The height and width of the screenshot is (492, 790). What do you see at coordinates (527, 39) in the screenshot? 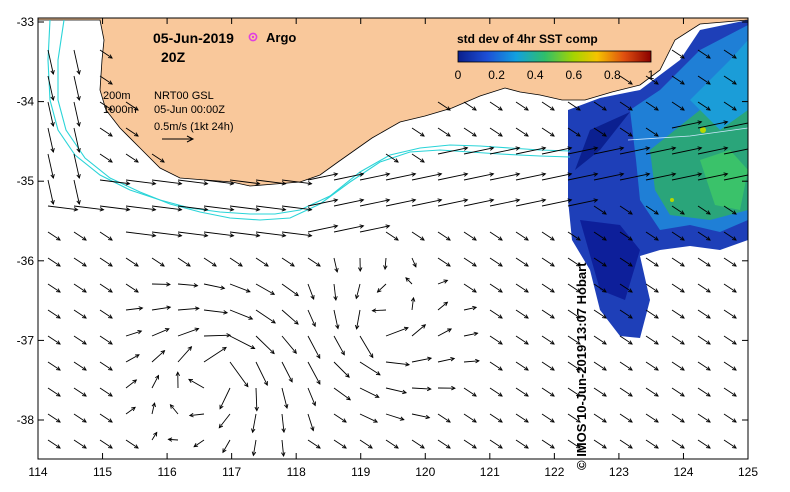
I see `colorbar-title: std dev of 4hr SST comp` at bounding box center [527, 39].